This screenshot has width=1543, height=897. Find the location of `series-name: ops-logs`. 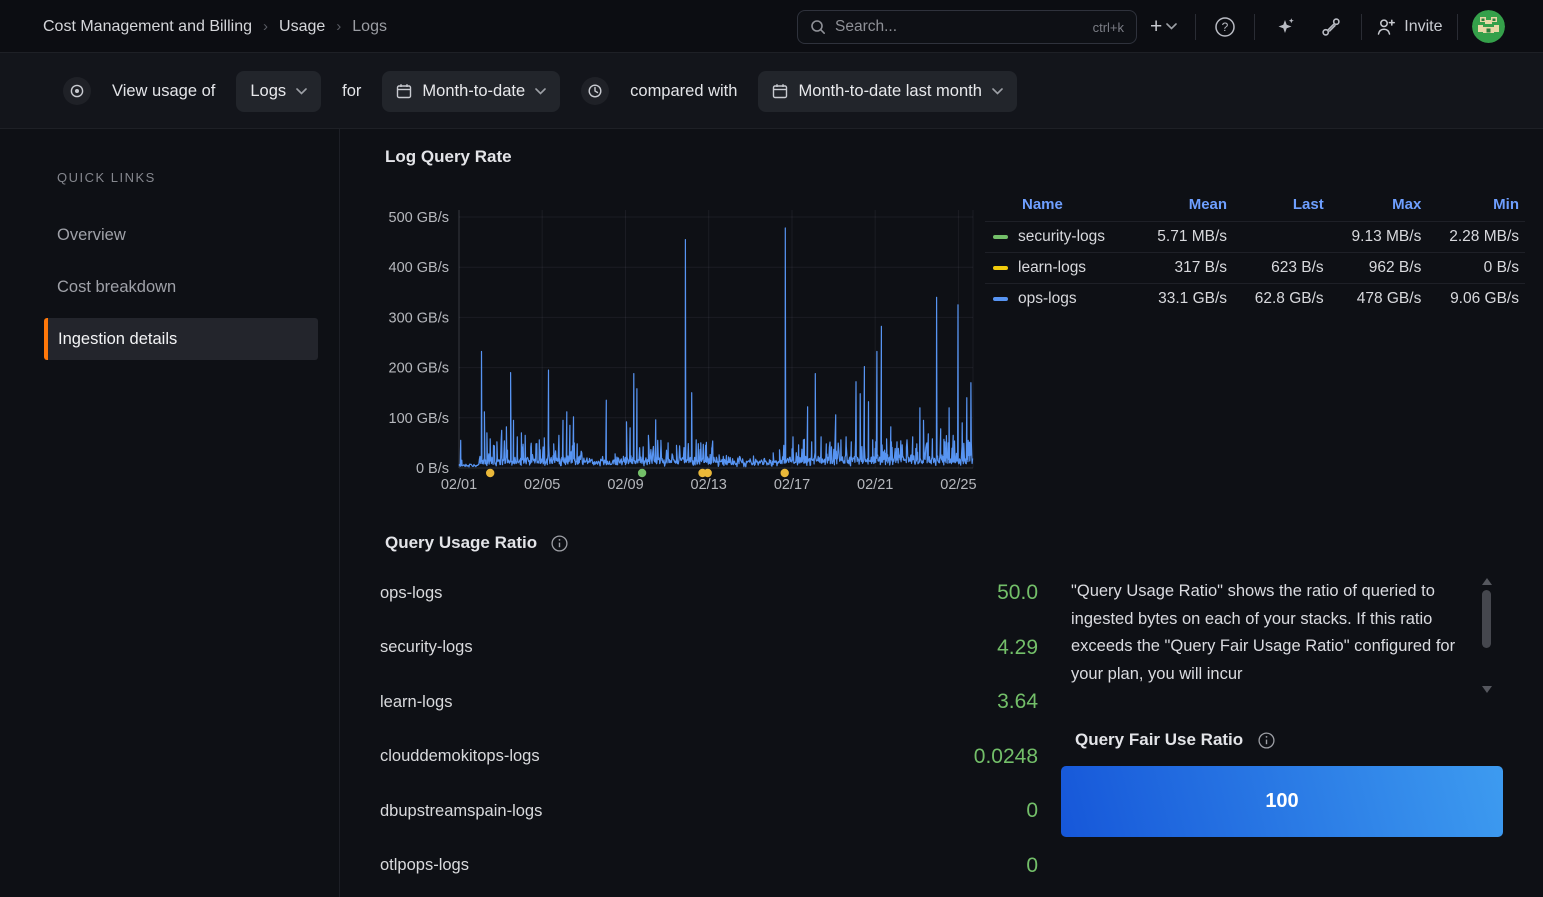

series-name: ops-logs is located at coordinates (1047, 298).